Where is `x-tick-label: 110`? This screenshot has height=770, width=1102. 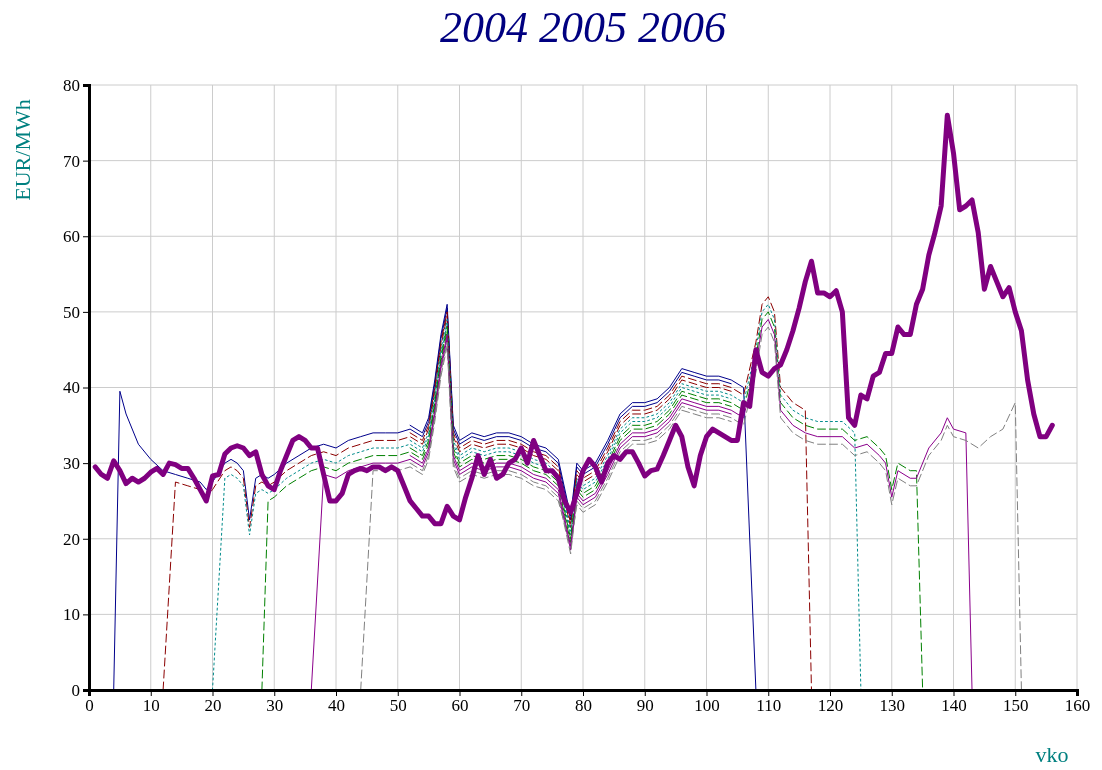
x-tick-label: 110 is located at coordinates (769, 706).